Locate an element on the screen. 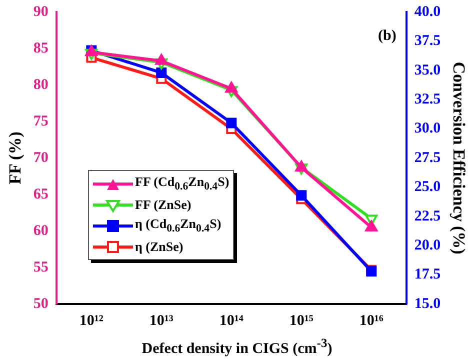  y-tick-label: 50 is located at coordinates (40, 304).